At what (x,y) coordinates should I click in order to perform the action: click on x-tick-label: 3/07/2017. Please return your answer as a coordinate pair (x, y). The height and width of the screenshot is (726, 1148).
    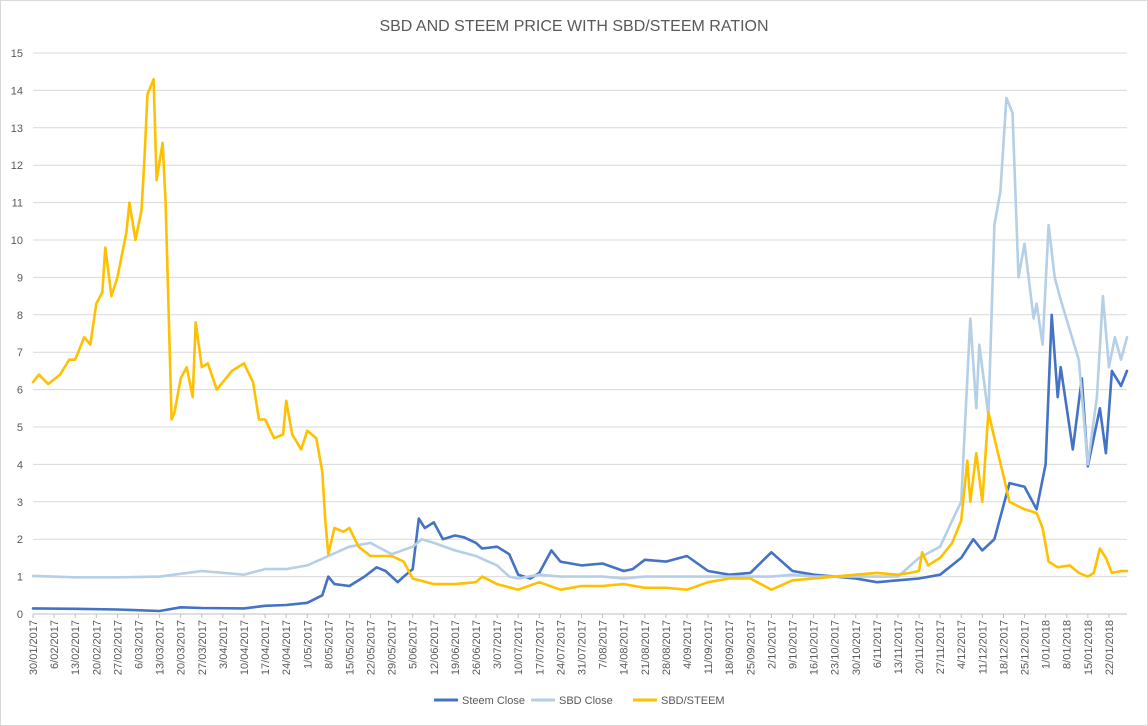
    Looking at the image, I should click on (498, 644).